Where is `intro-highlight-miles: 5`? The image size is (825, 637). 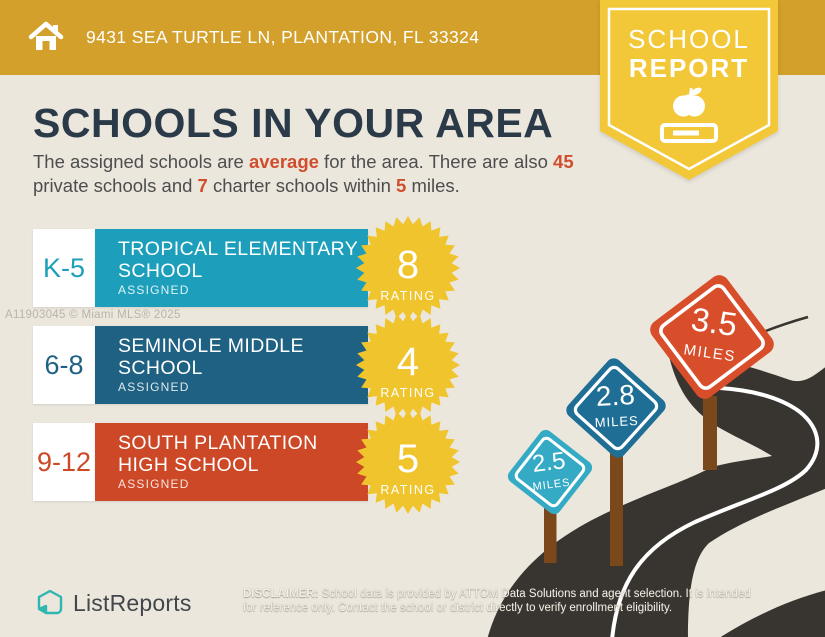 intro-highlight-miles: 5 is located at coordinates (401, 185).